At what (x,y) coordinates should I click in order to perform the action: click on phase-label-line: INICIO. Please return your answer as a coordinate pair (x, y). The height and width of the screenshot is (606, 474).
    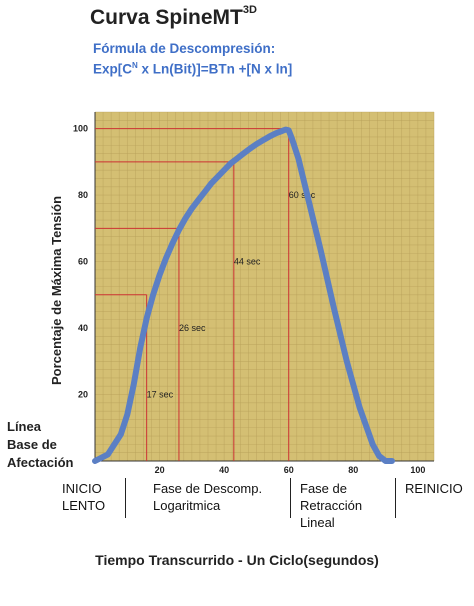
    Looking at the image, I should click on (82, 488).